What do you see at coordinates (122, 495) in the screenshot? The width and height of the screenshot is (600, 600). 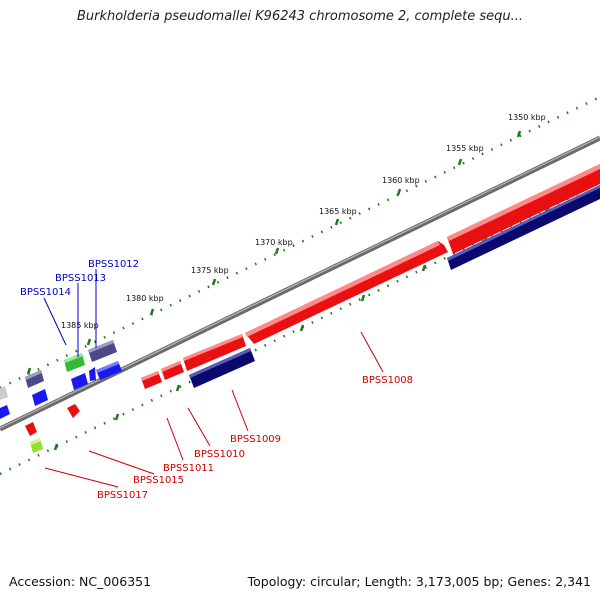 I see `label-bpss1017: BPSS1017` at bounding box center [122, 495].